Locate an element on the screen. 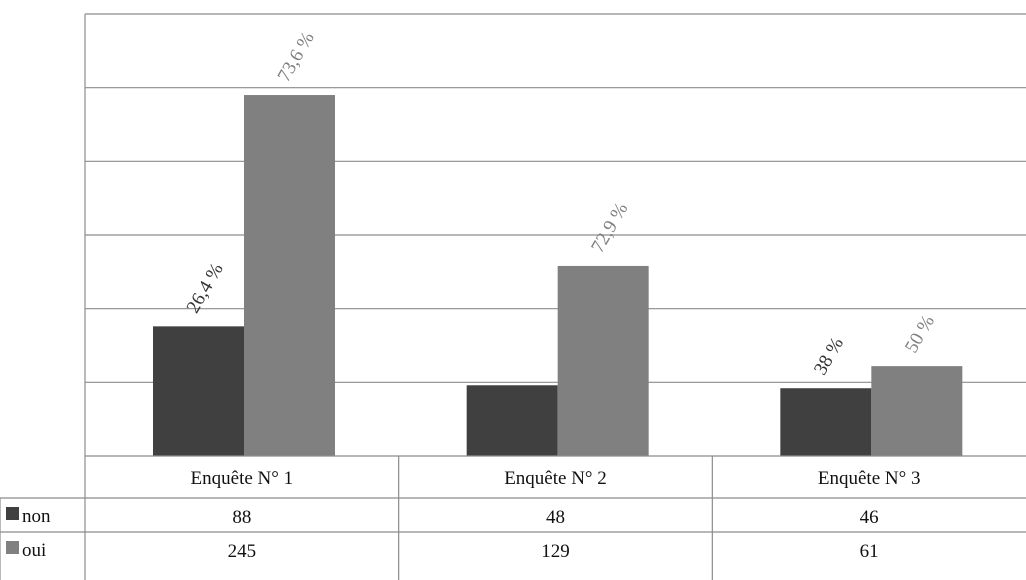  legend-key-oui is located at coordinates (12, 547).